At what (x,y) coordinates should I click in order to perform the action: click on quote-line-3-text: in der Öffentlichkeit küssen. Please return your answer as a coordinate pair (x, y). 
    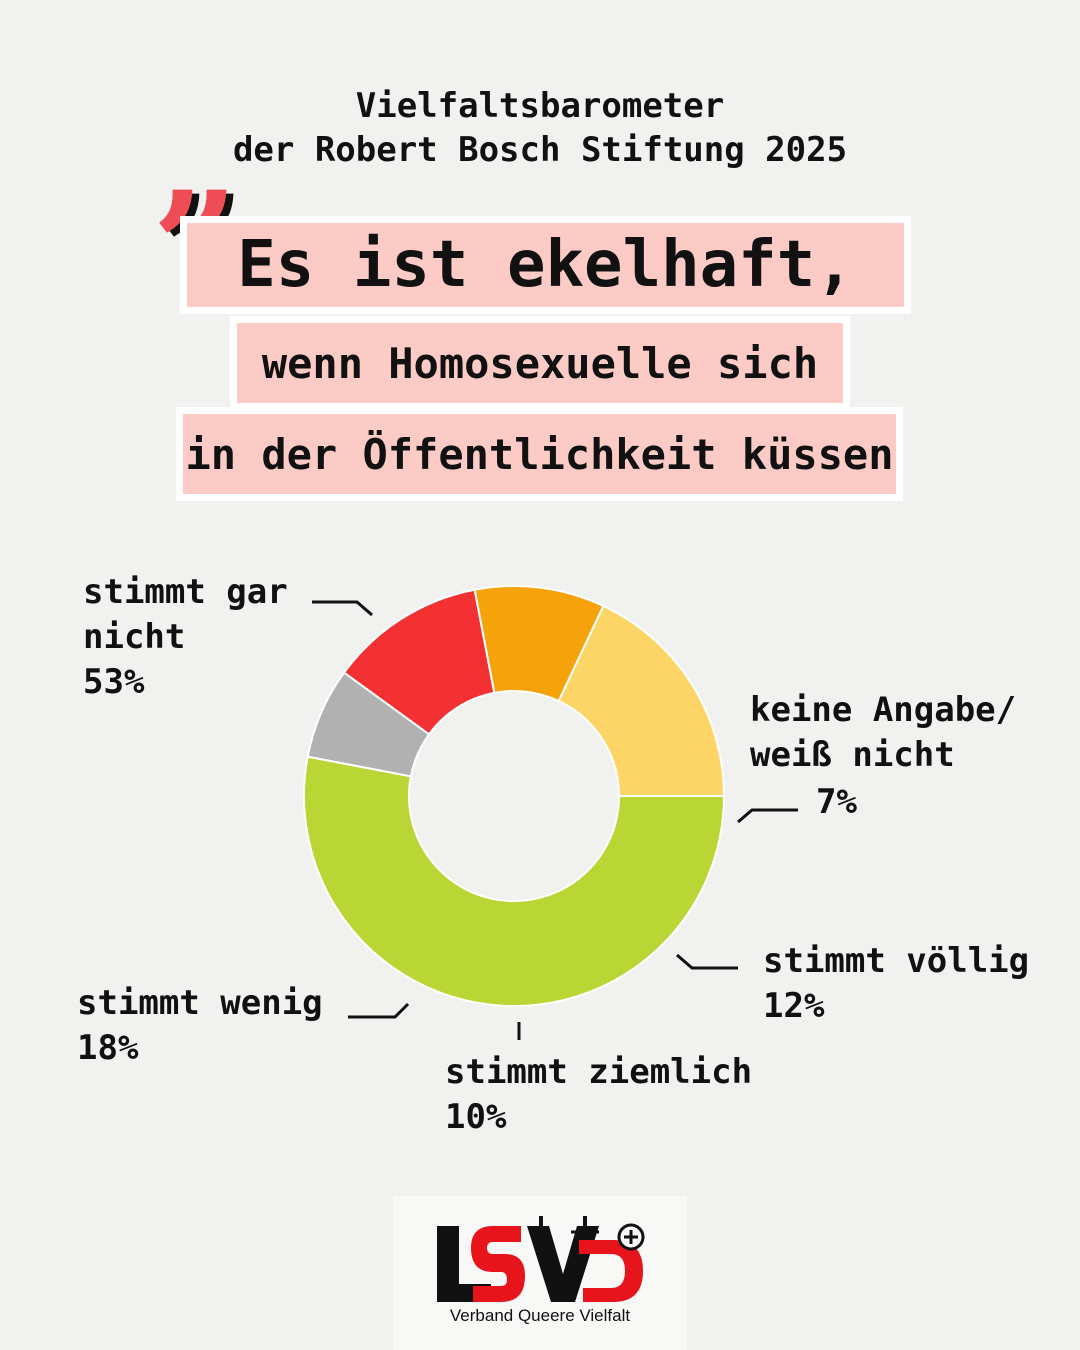
    Looking at the image, I should click on (539, 454).